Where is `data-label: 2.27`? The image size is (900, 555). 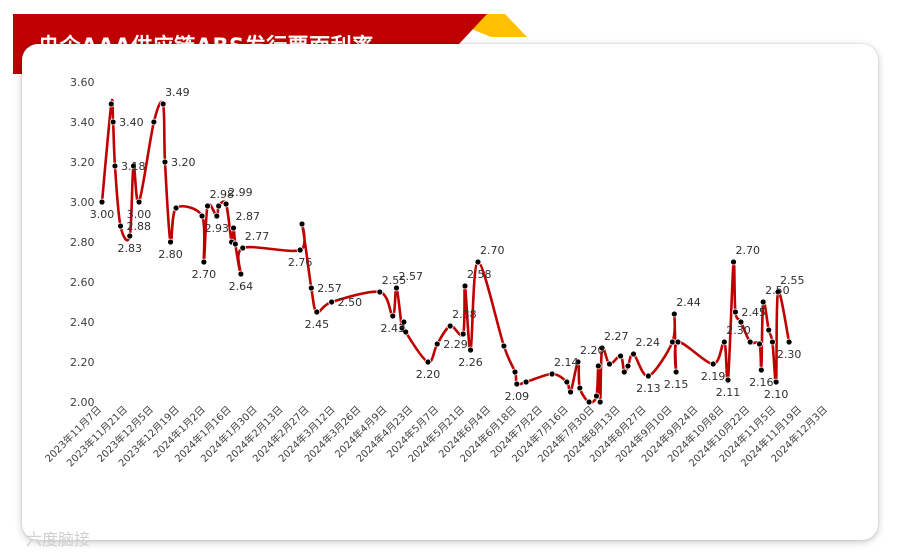 data-label: 2.27 is located at coordinates (616, 336).